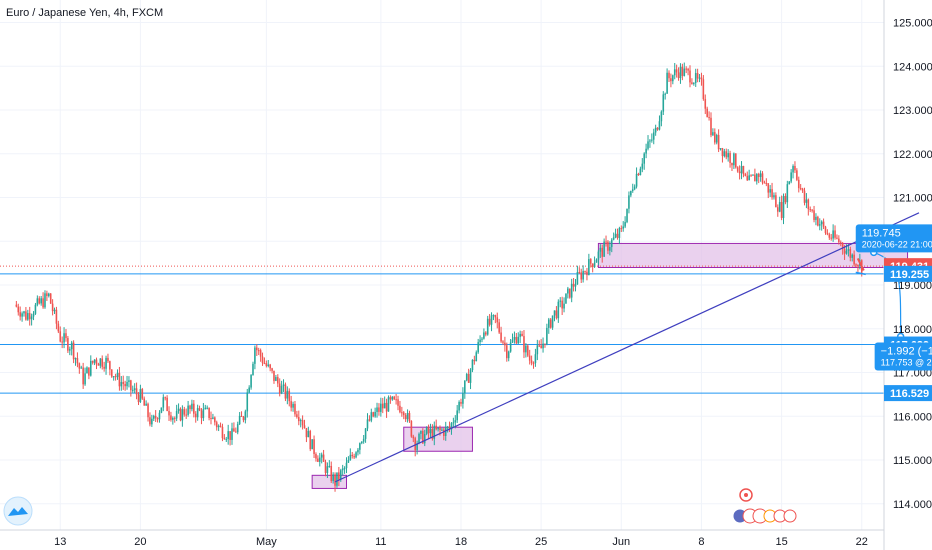  What do you see at coordinates (860, 264) in the screenshot?
I see `drop-arrow` at bounding box center [860, 264].